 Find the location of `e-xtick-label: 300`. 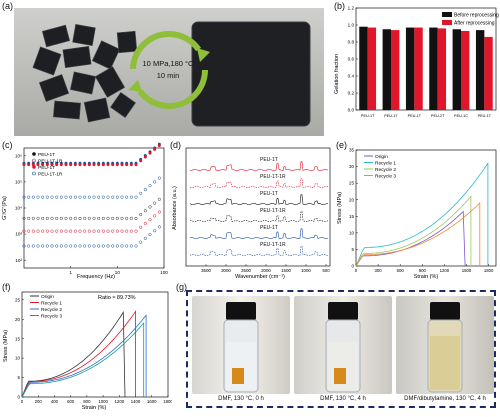

e-xtick-label: 300 is located at coordinates (379, 270).